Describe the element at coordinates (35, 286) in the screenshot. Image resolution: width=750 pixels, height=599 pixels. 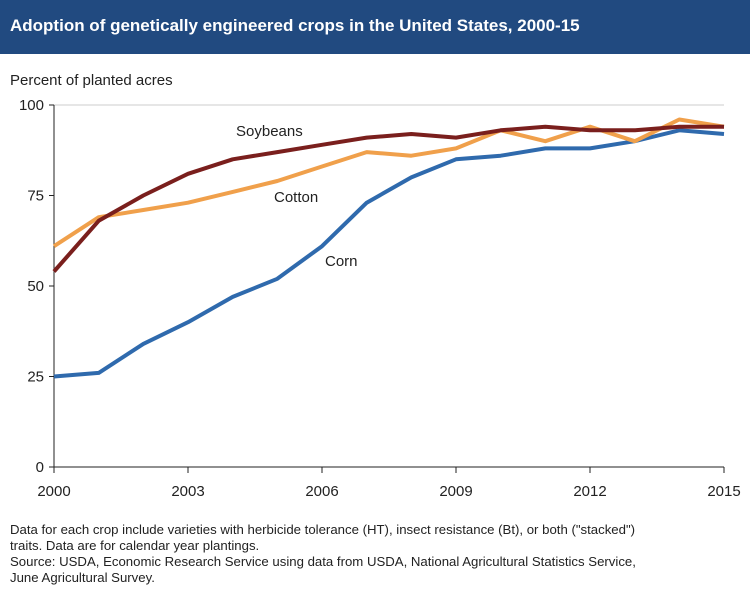
I see `y-tick-label: 50` at that location.